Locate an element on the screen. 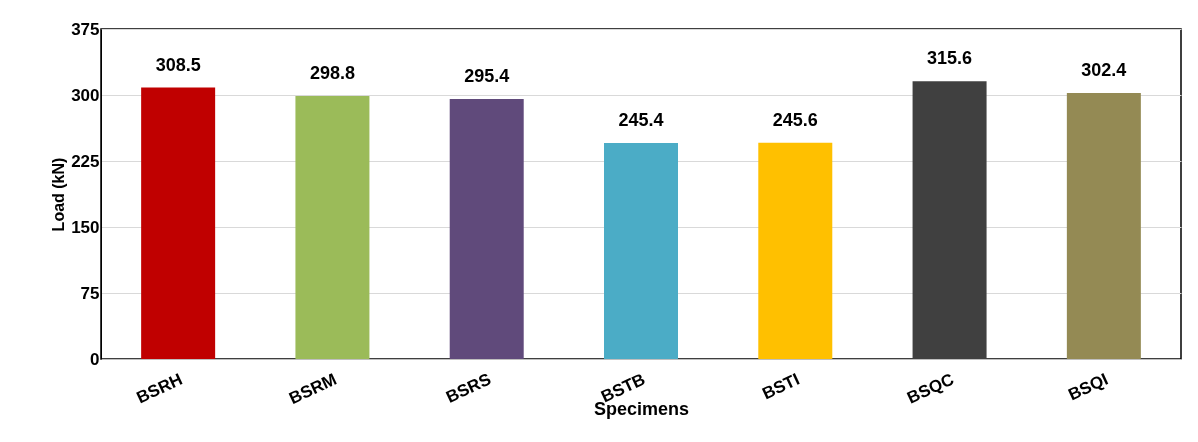 Image resolution: width=1198 pixels, height=442 pixels. x-tick-label: BSTI is located at coordinates (781, 386).